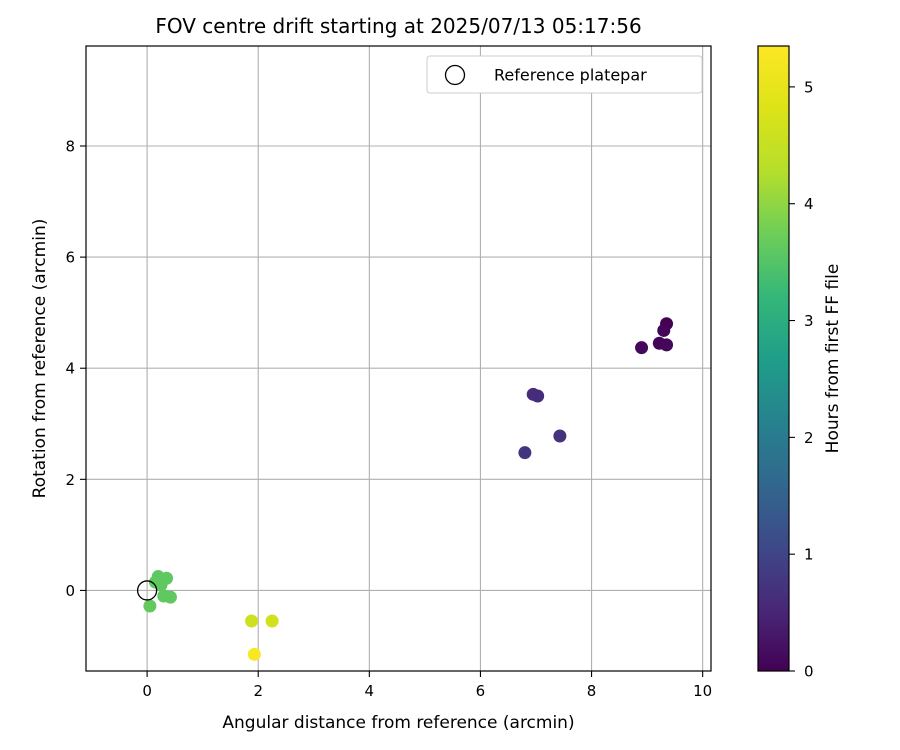  What do you see at coordinates (75, 369) in the screenshot?
I see `y-axis-ticks: 0 2 4 6 8` at bounding box center [75, 369].